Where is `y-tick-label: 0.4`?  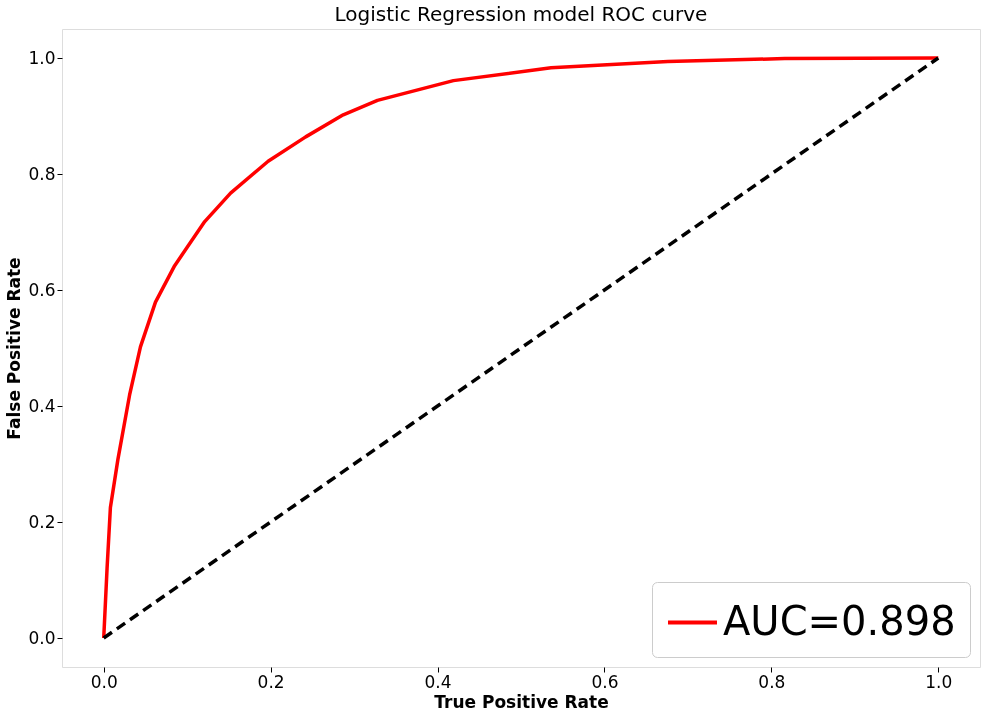 y-tick-label: 0.4 is located at coordinates (42, 405).